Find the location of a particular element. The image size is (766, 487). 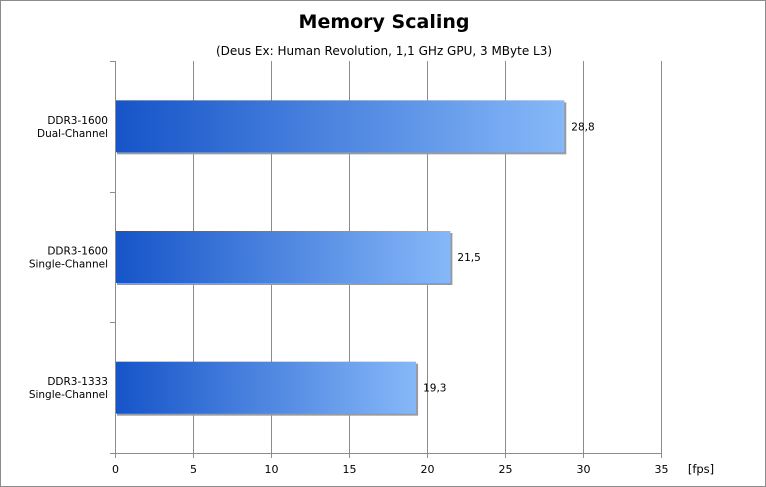

x-tick-label: 15 is located at coordinates (350, 469).